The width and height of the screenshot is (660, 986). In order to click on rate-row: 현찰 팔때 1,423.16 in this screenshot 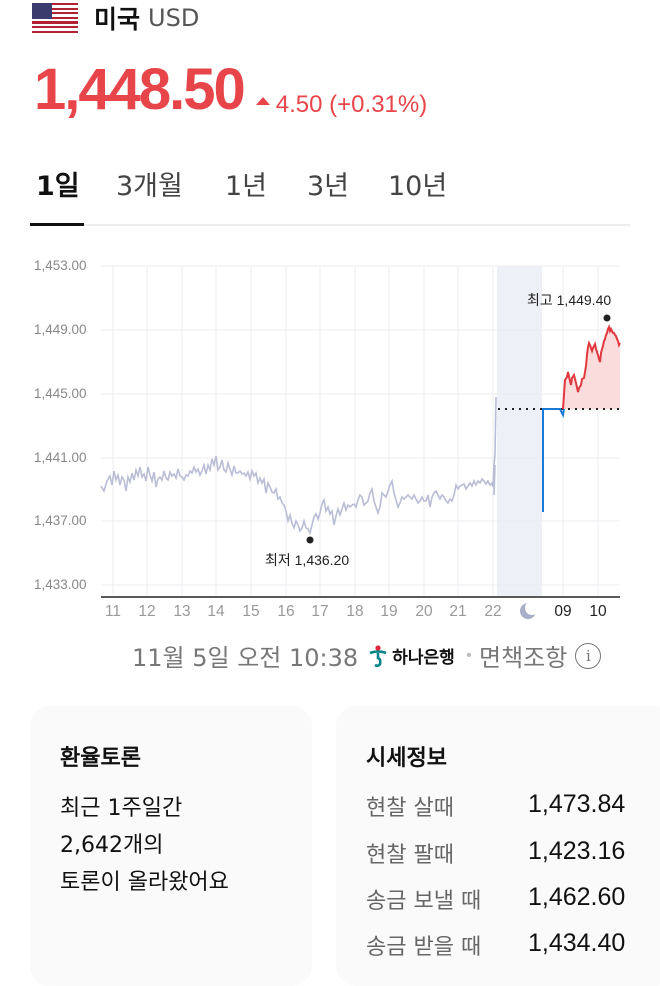, I will do `click(495, 853)`.